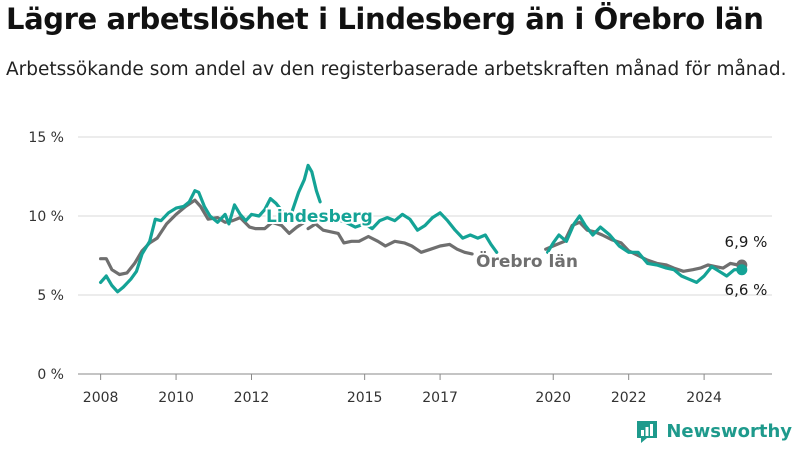 Image resolution: width=800 pixels, height=450 pixels. What do you see at coordinates (50, 296) in the screenshot?
I see `y-tick-label: 5 %` at bounding box center [50, 296].